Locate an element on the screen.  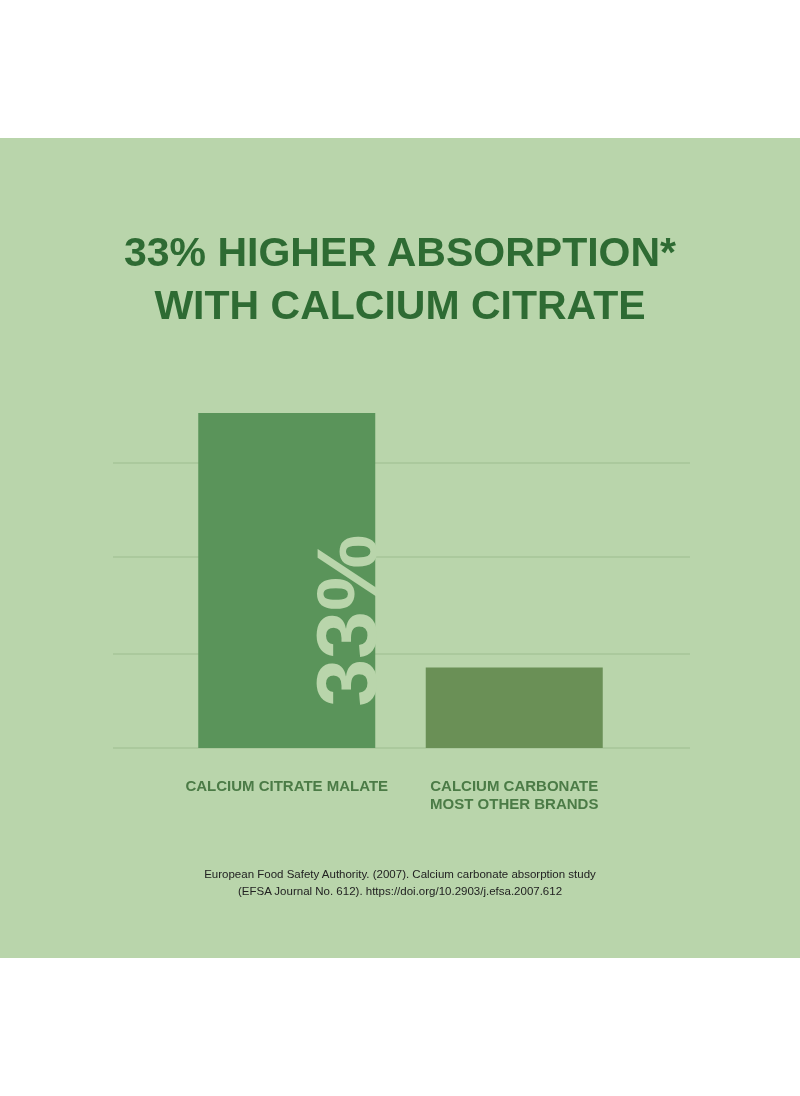
annotation: 33% is located at coordinates (346, 620).